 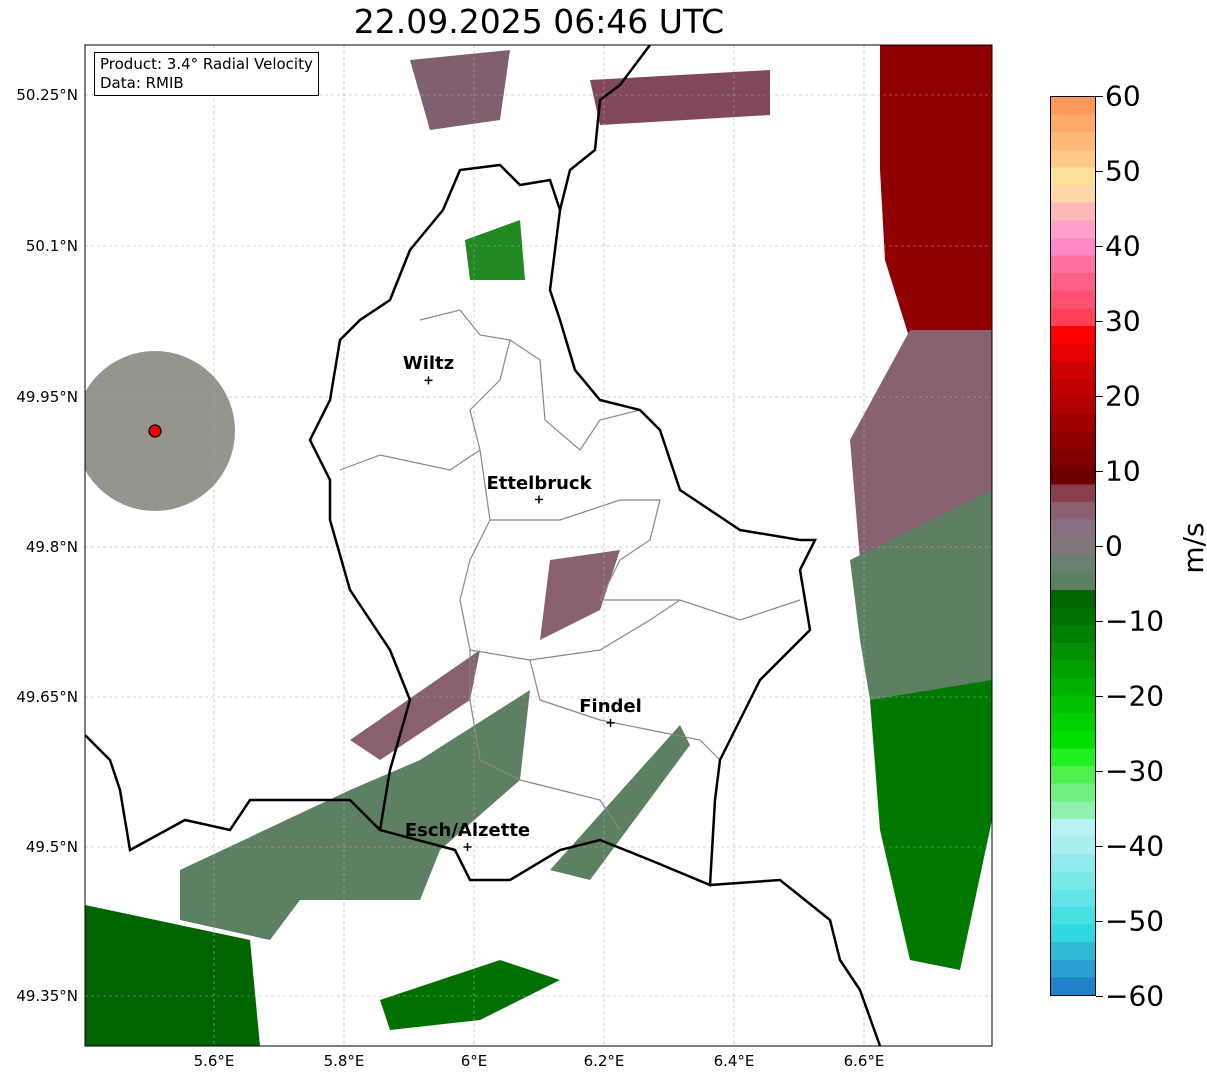 What do you see at coordinates (519, 613) in the screenshot?
I see `city-markers` at bounding box center [519, 613].